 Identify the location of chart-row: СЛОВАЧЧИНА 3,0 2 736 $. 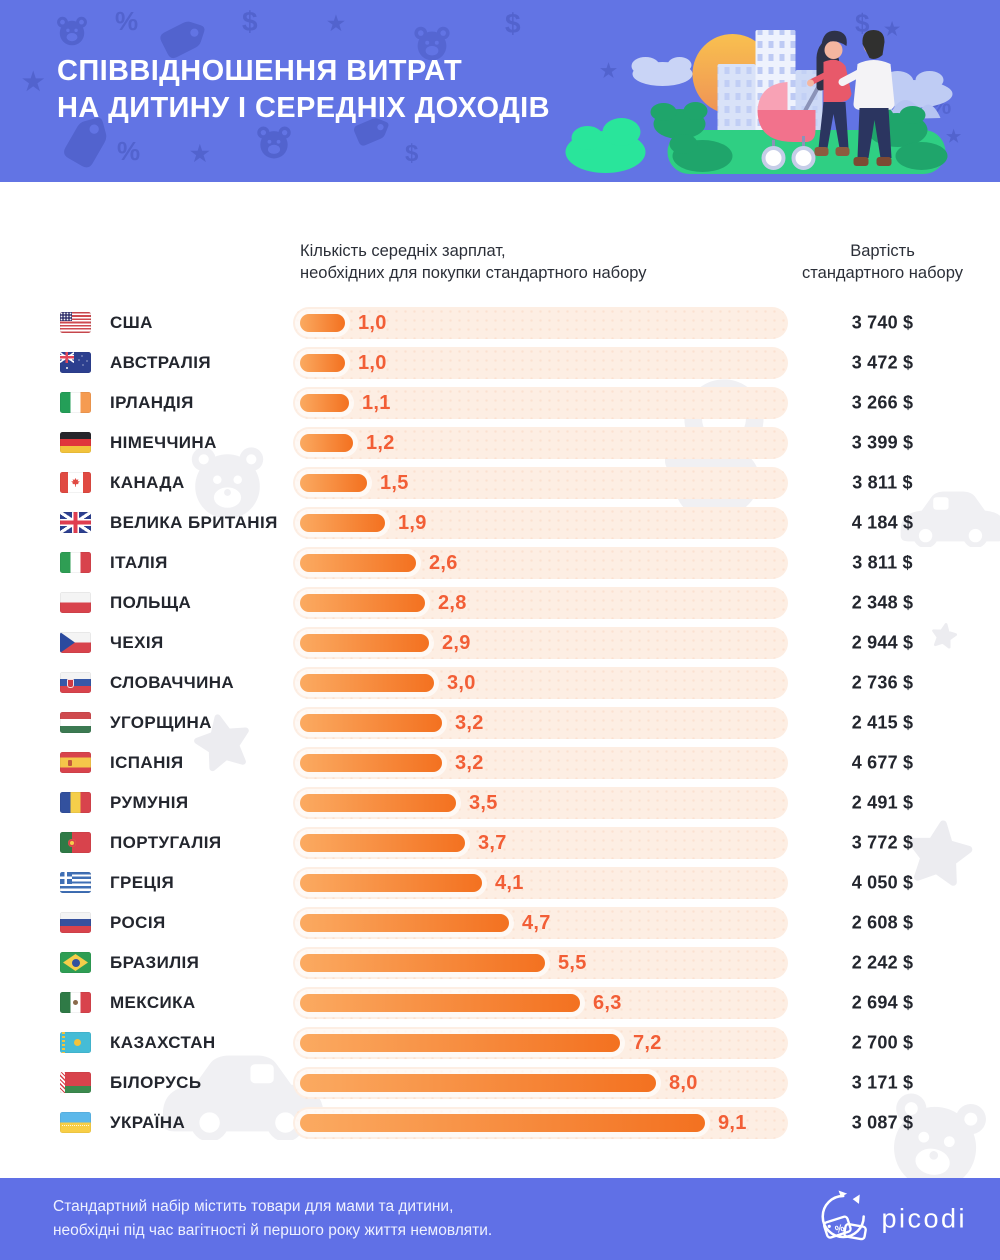
(500, 683).